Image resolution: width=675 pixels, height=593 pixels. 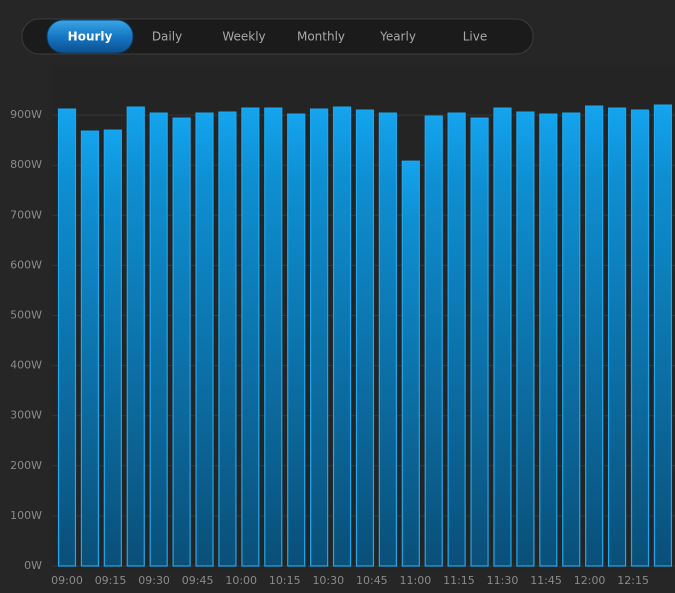 I want to click on tab: Yearly, so click(x=397, y=37).